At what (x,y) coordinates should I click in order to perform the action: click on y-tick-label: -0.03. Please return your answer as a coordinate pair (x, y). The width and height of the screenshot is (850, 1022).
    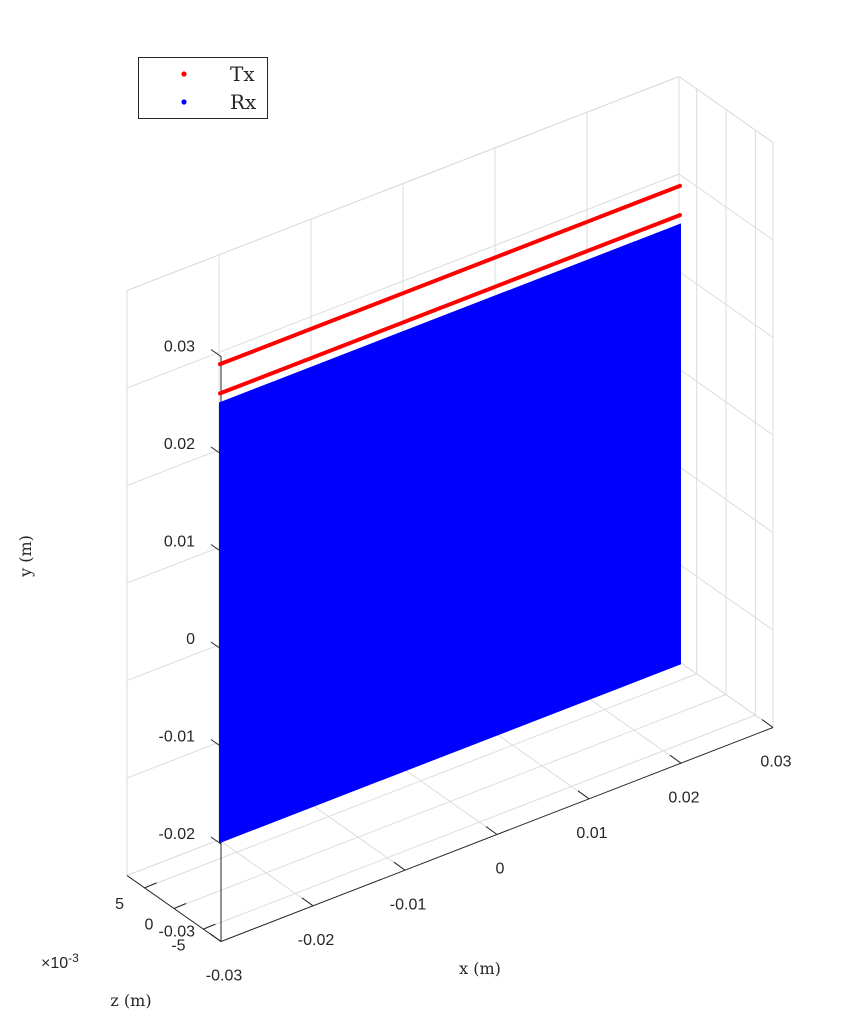
    Looking at the image, I should click on (177, 932).